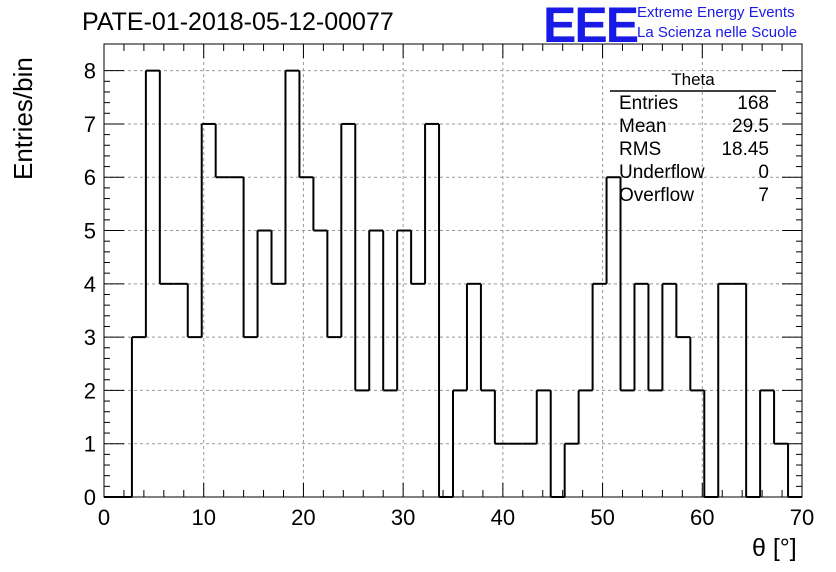  What do you see at coordinates (717, 32) in the screenshot?
I see `logo-line-2: La Scienza nelle Scuole` at bounding box center [717, 32].